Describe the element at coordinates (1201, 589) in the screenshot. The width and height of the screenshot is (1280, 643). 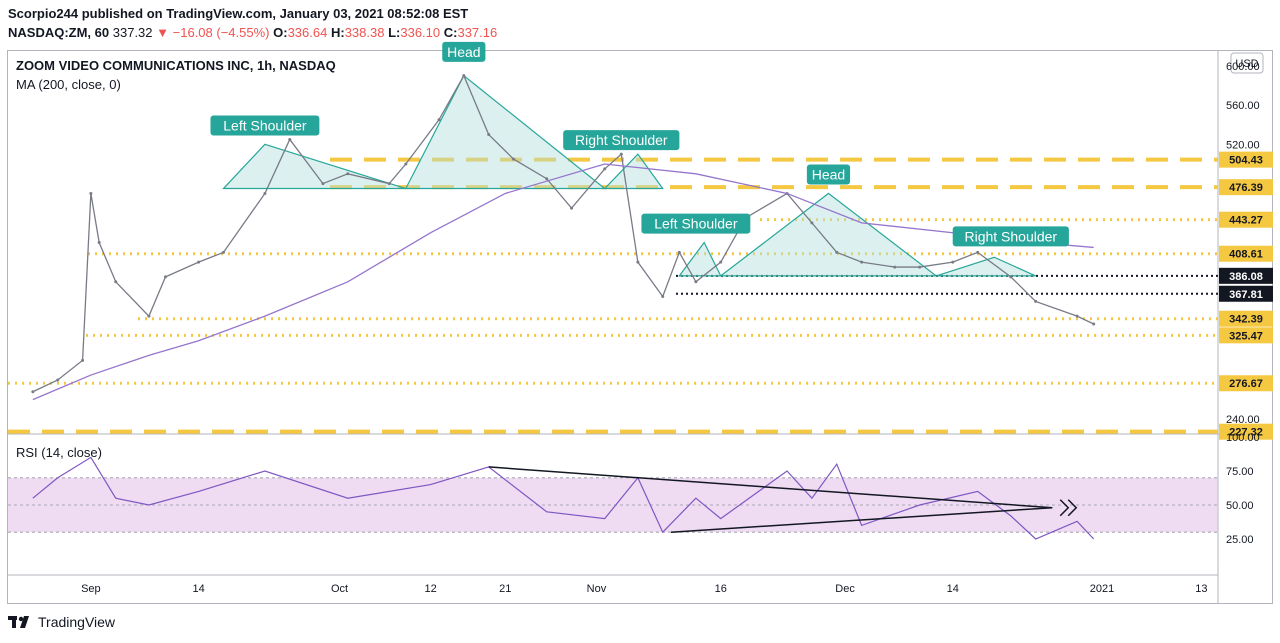
I see `time-tick-label: 13` at that location.